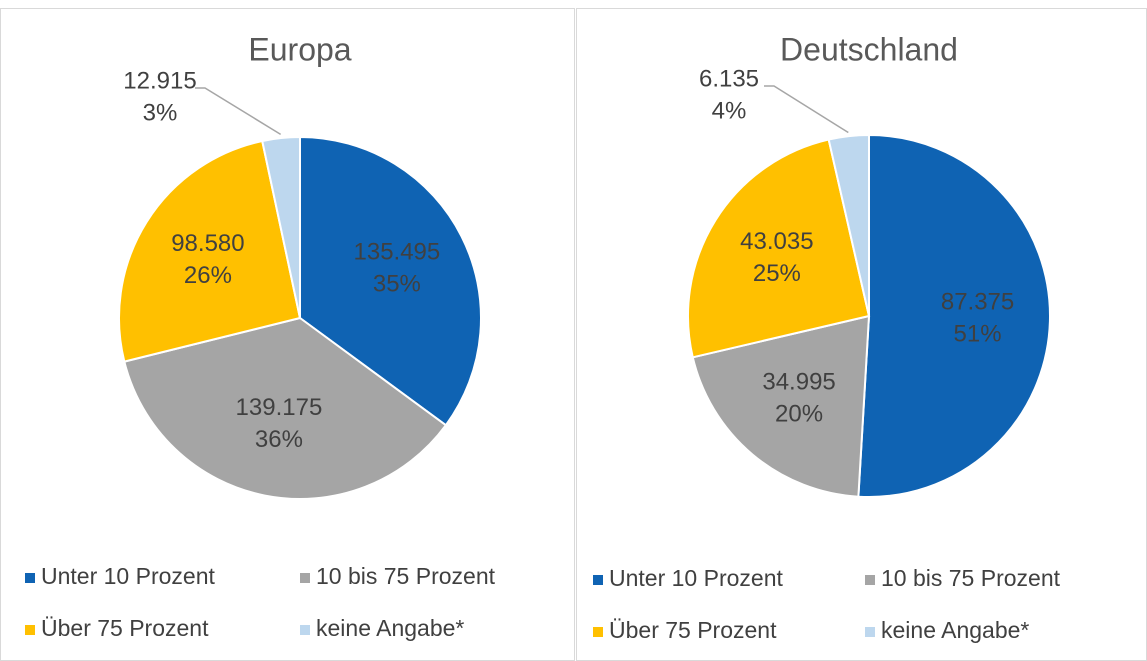  What do you see at coordinates (777, 273) in the screenshot?
I see `percent-label: 25%` at bounding box center [777, 273].